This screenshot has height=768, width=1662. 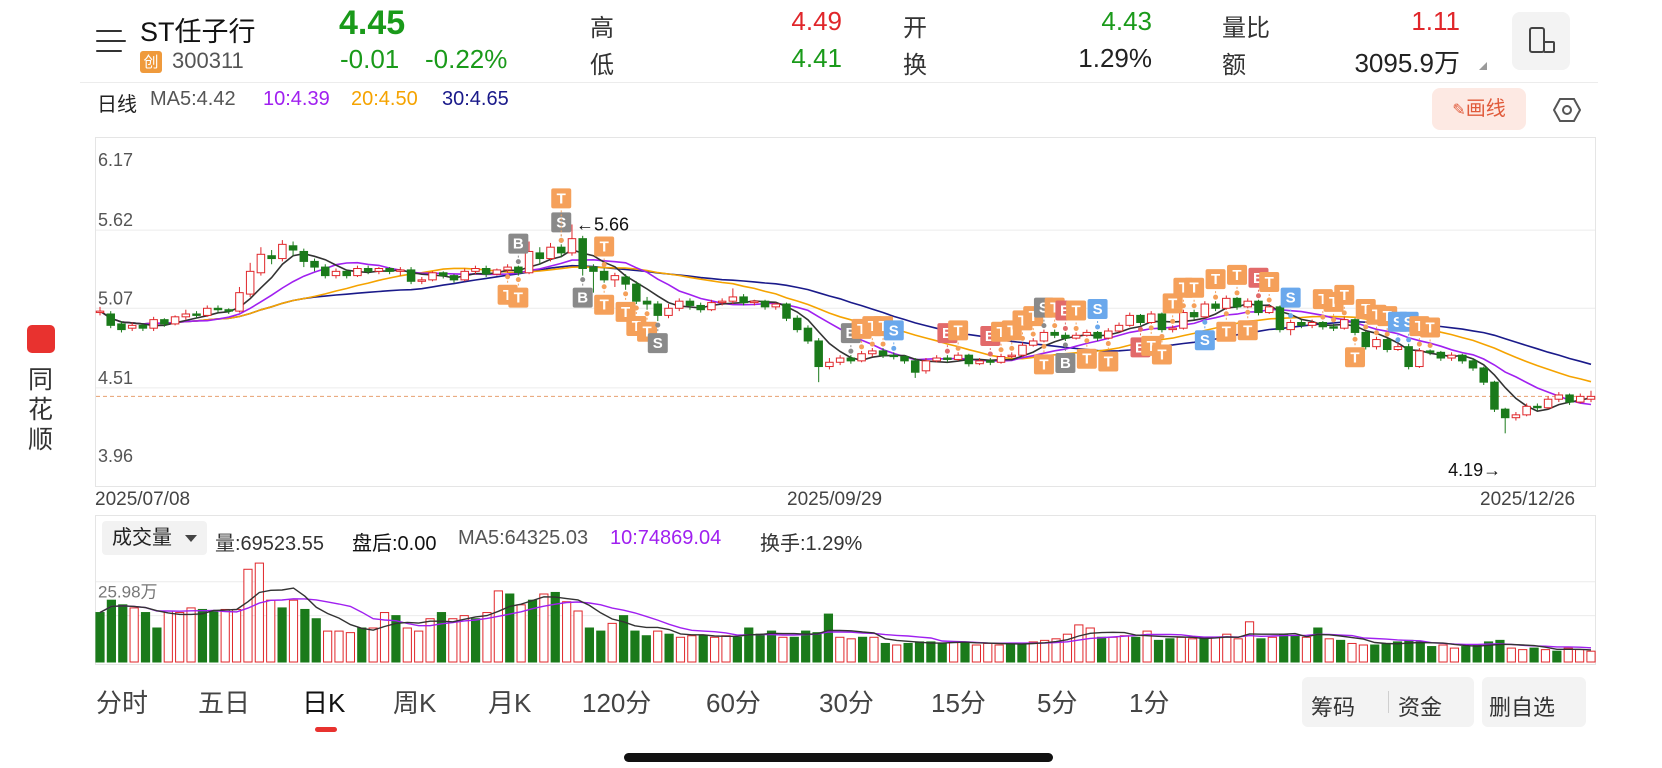 I want to click on y-tick-label: 3.96, so click(x=115, y=456).